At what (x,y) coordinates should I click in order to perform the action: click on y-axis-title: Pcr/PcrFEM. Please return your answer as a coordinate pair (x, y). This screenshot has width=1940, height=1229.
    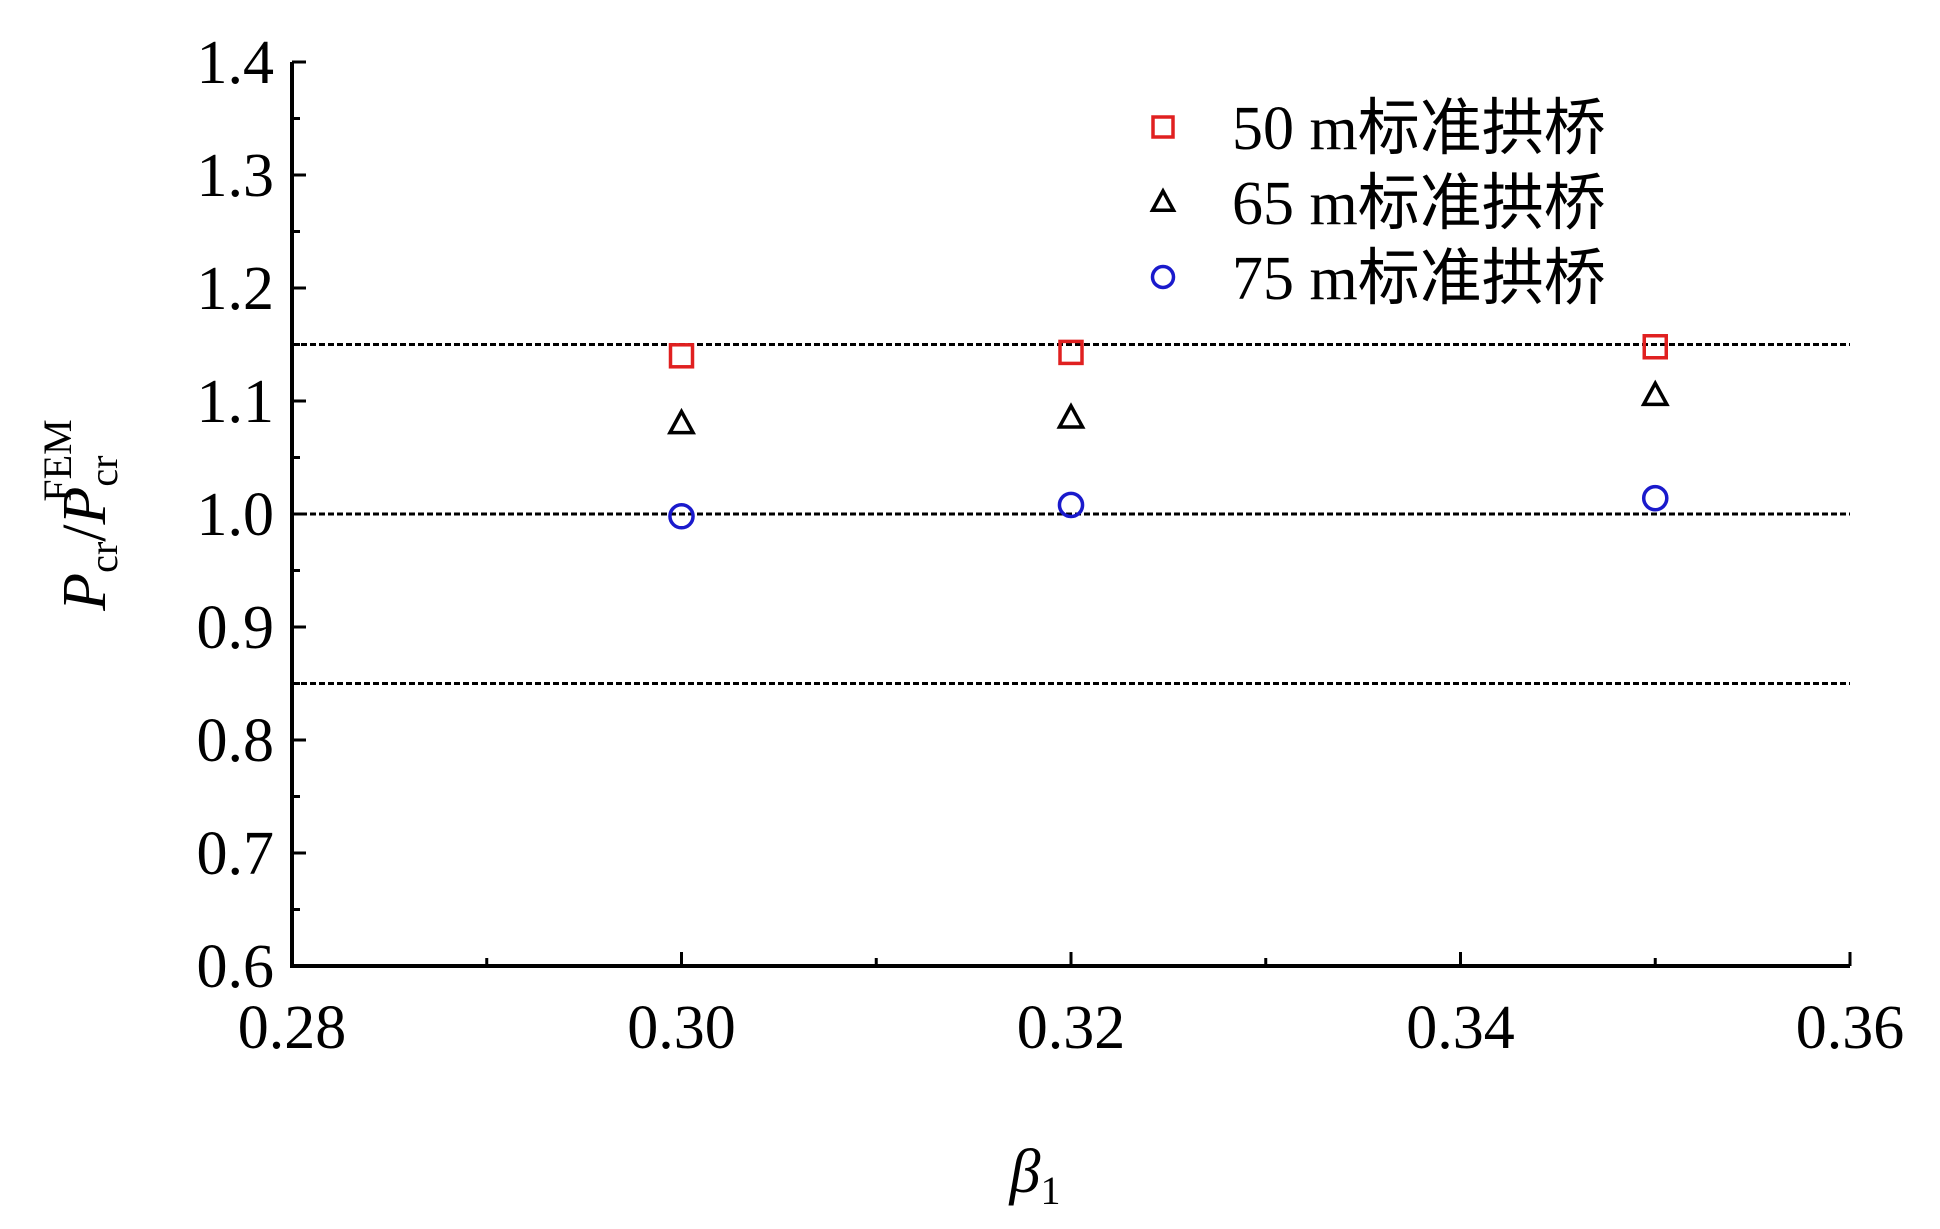
    Looking at the image, I should click on (80, 515).